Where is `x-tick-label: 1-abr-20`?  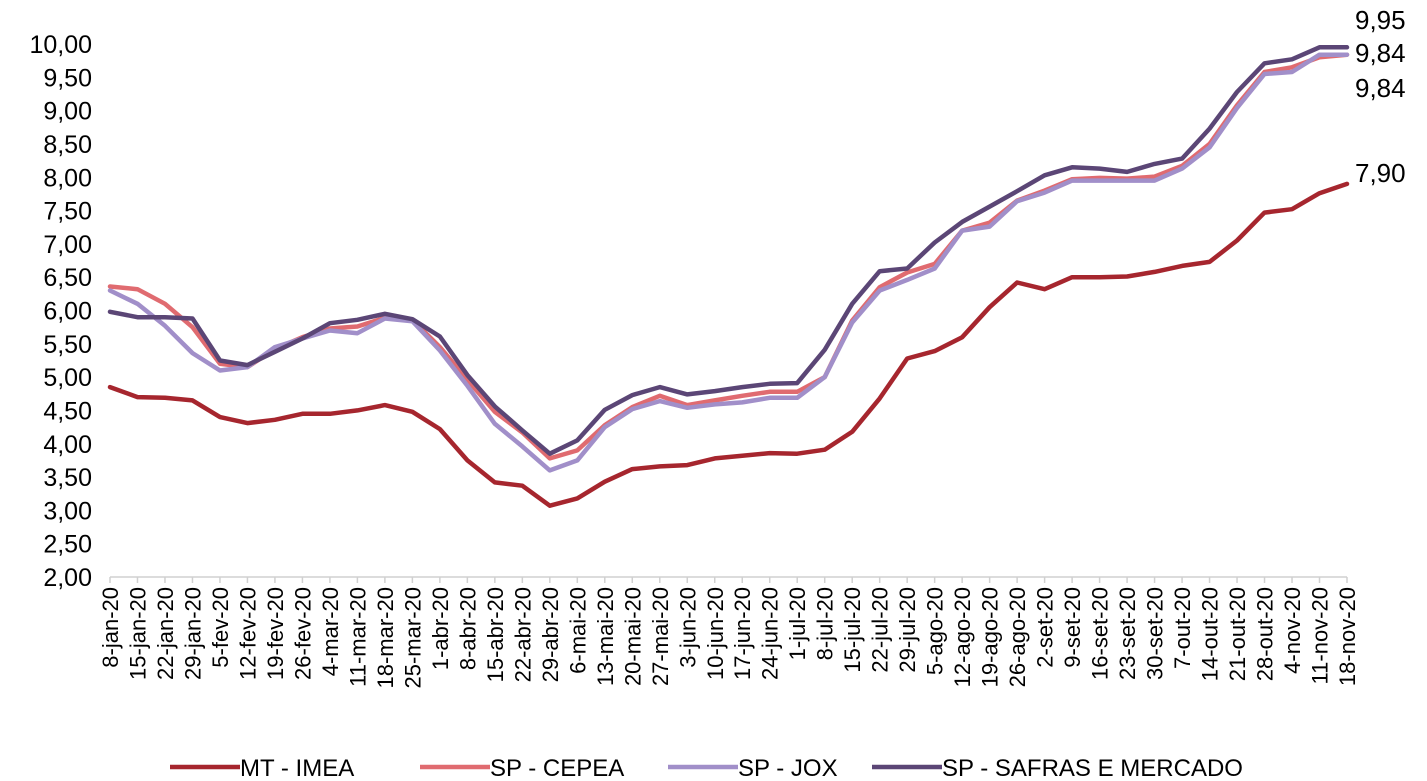
x-tick-label: 1-abr-20 is located at coordinates (440, 628).